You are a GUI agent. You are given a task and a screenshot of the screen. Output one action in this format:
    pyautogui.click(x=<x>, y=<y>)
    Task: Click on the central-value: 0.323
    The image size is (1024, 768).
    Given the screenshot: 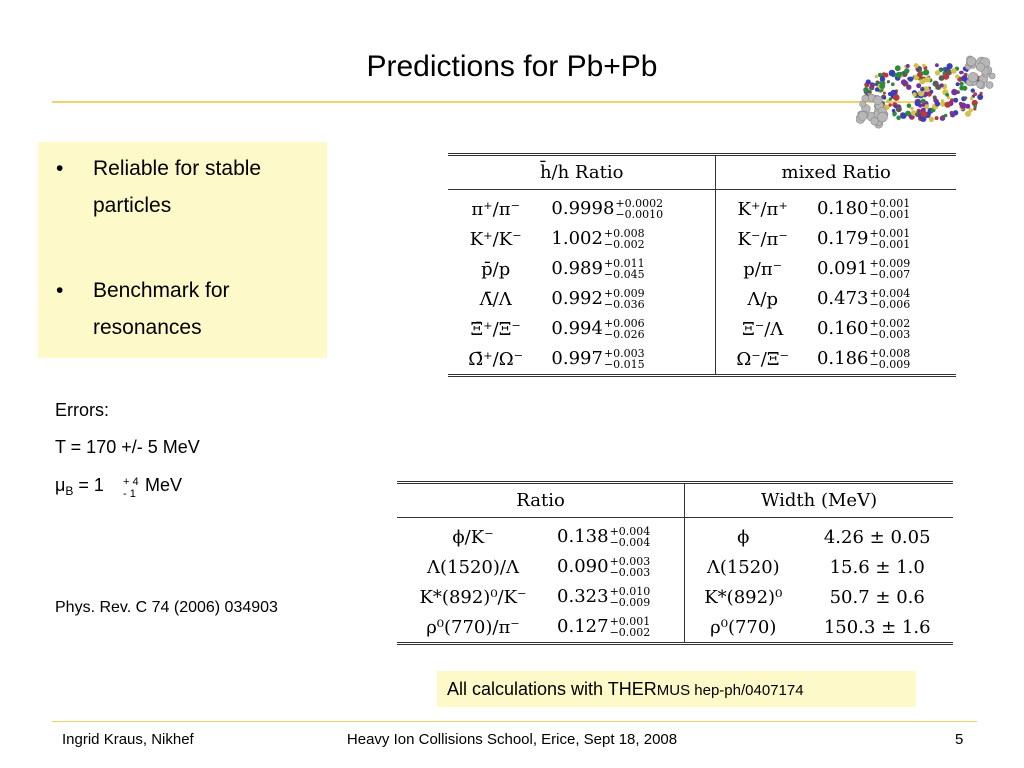 What is the action you would take?
    pyautogui.click(x=583, y=596)
    